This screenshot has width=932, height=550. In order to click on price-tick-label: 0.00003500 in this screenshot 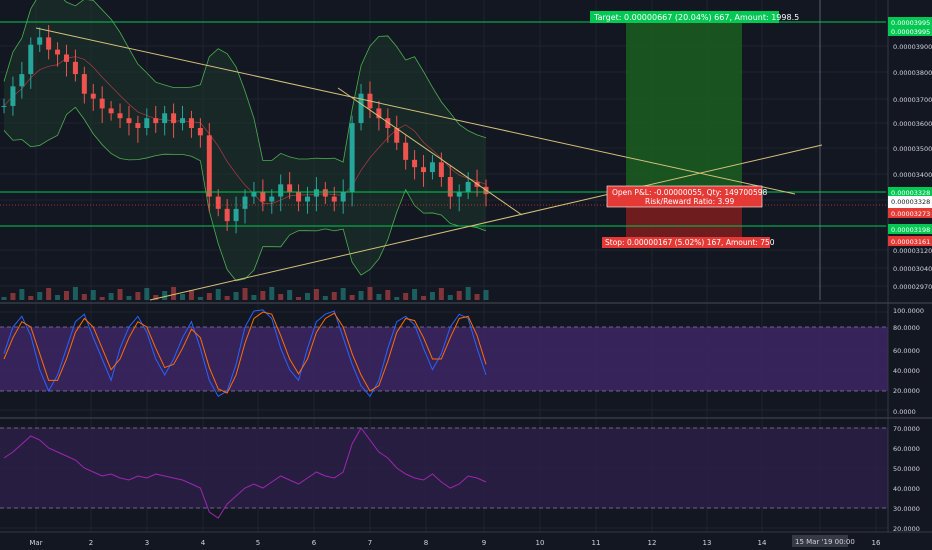, I will do `click(912, 149)`.